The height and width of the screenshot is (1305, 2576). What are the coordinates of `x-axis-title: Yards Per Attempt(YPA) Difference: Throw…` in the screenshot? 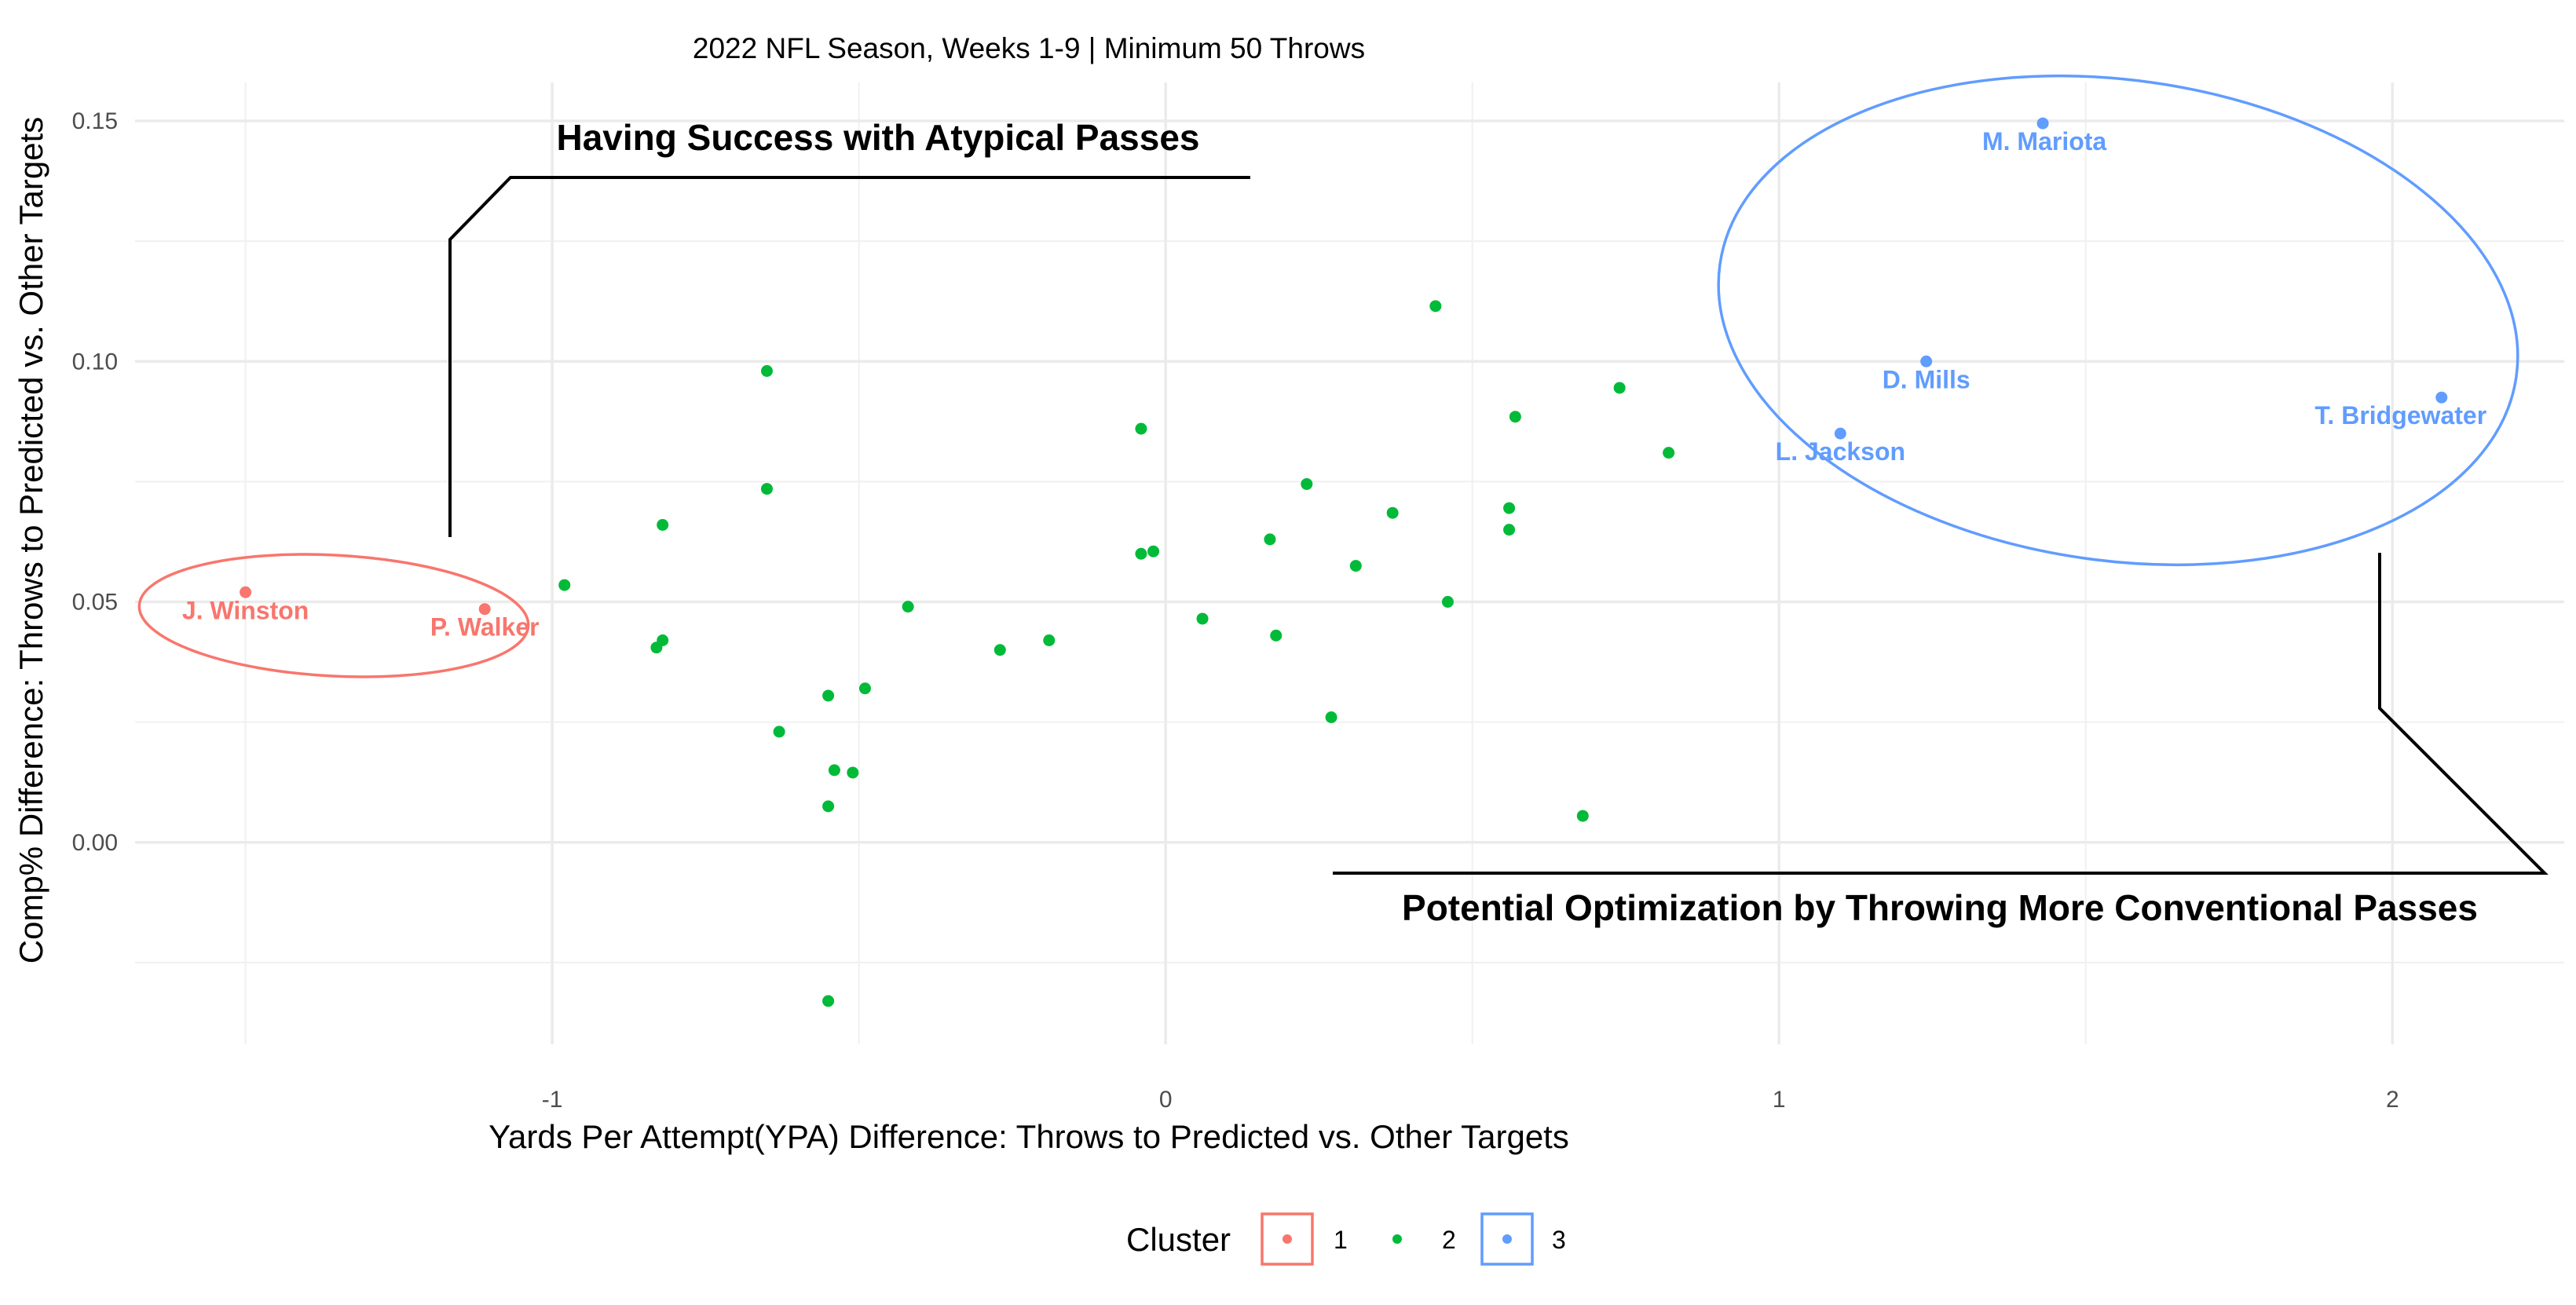 It's located at (1029, 1136).